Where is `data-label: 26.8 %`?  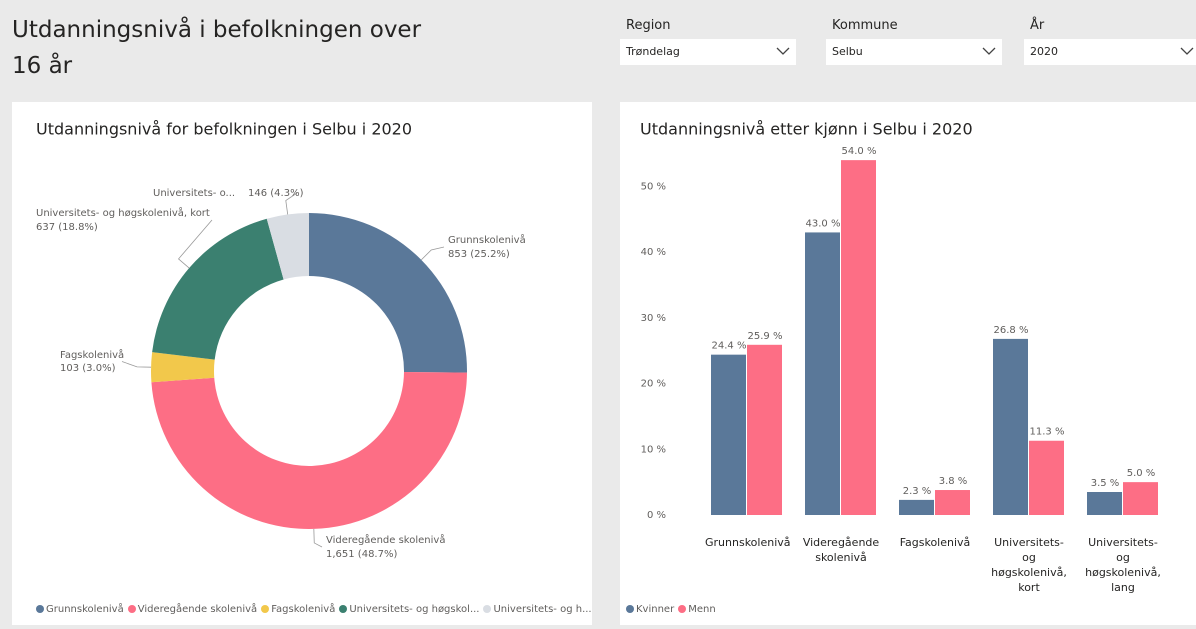 data-label: 26.8 % is located at coordinates (1011, 330).